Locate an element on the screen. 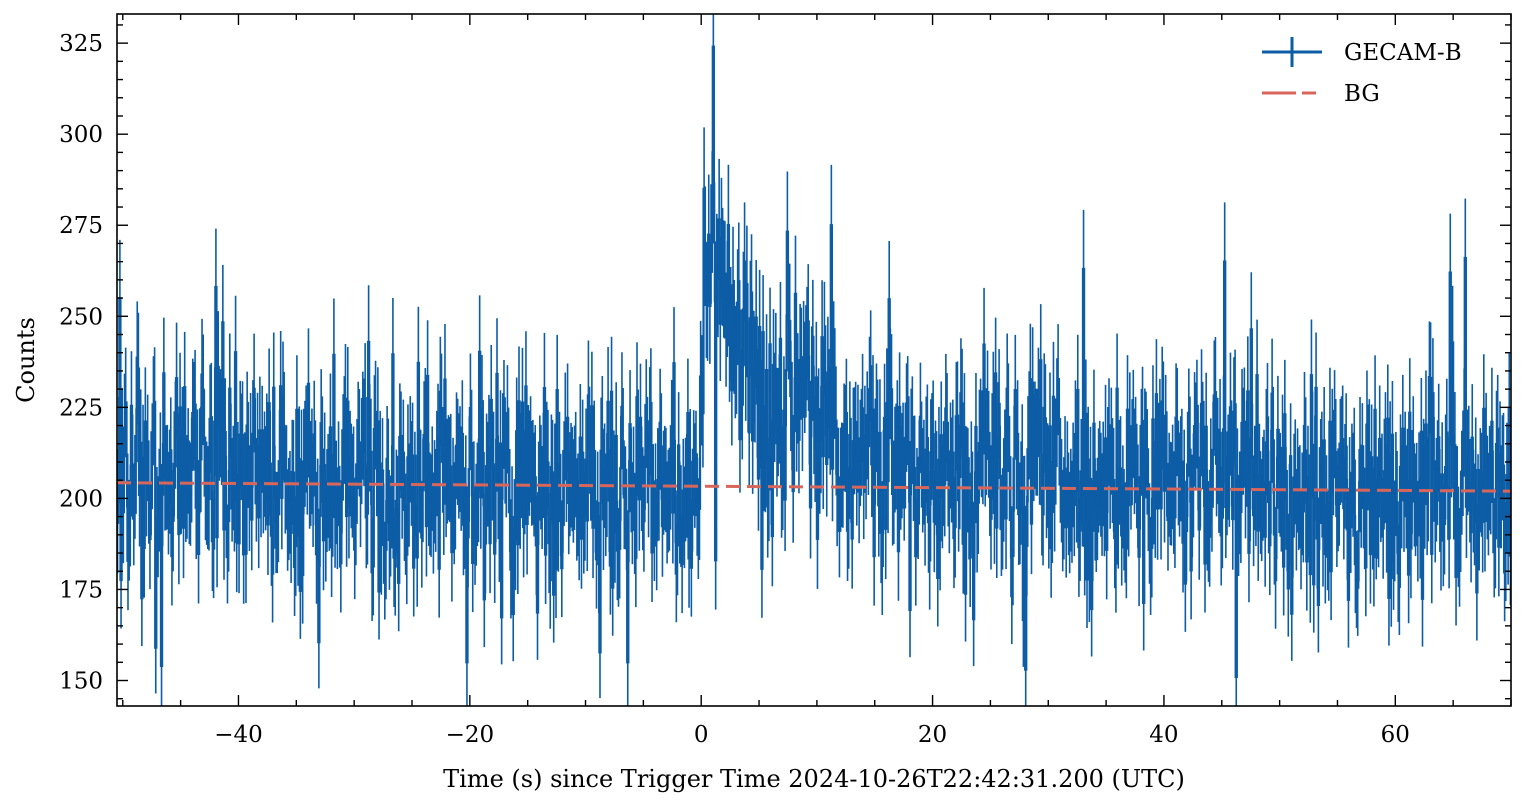 This screenshot has width=1527, height=809. y-tick-label: 300 is located at coordinates (81, 135).